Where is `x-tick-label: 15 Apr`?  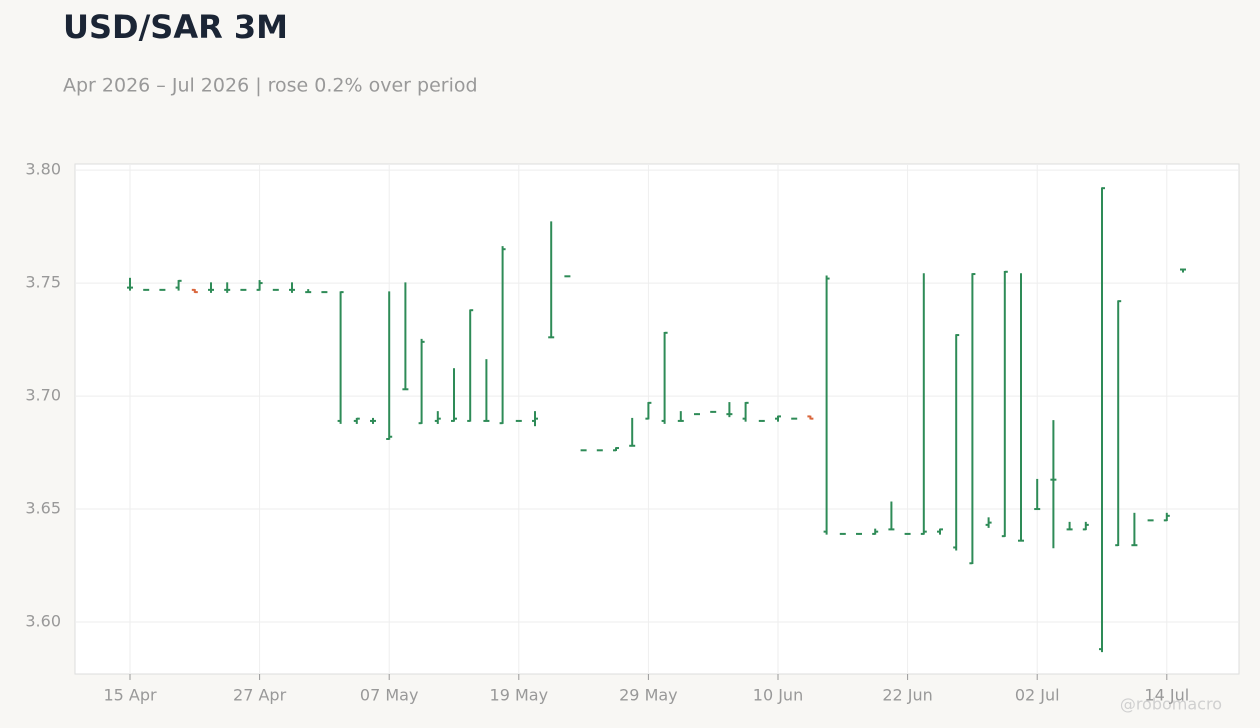
x-tick-label: 15 Apr is located at coordinates (130, 695).